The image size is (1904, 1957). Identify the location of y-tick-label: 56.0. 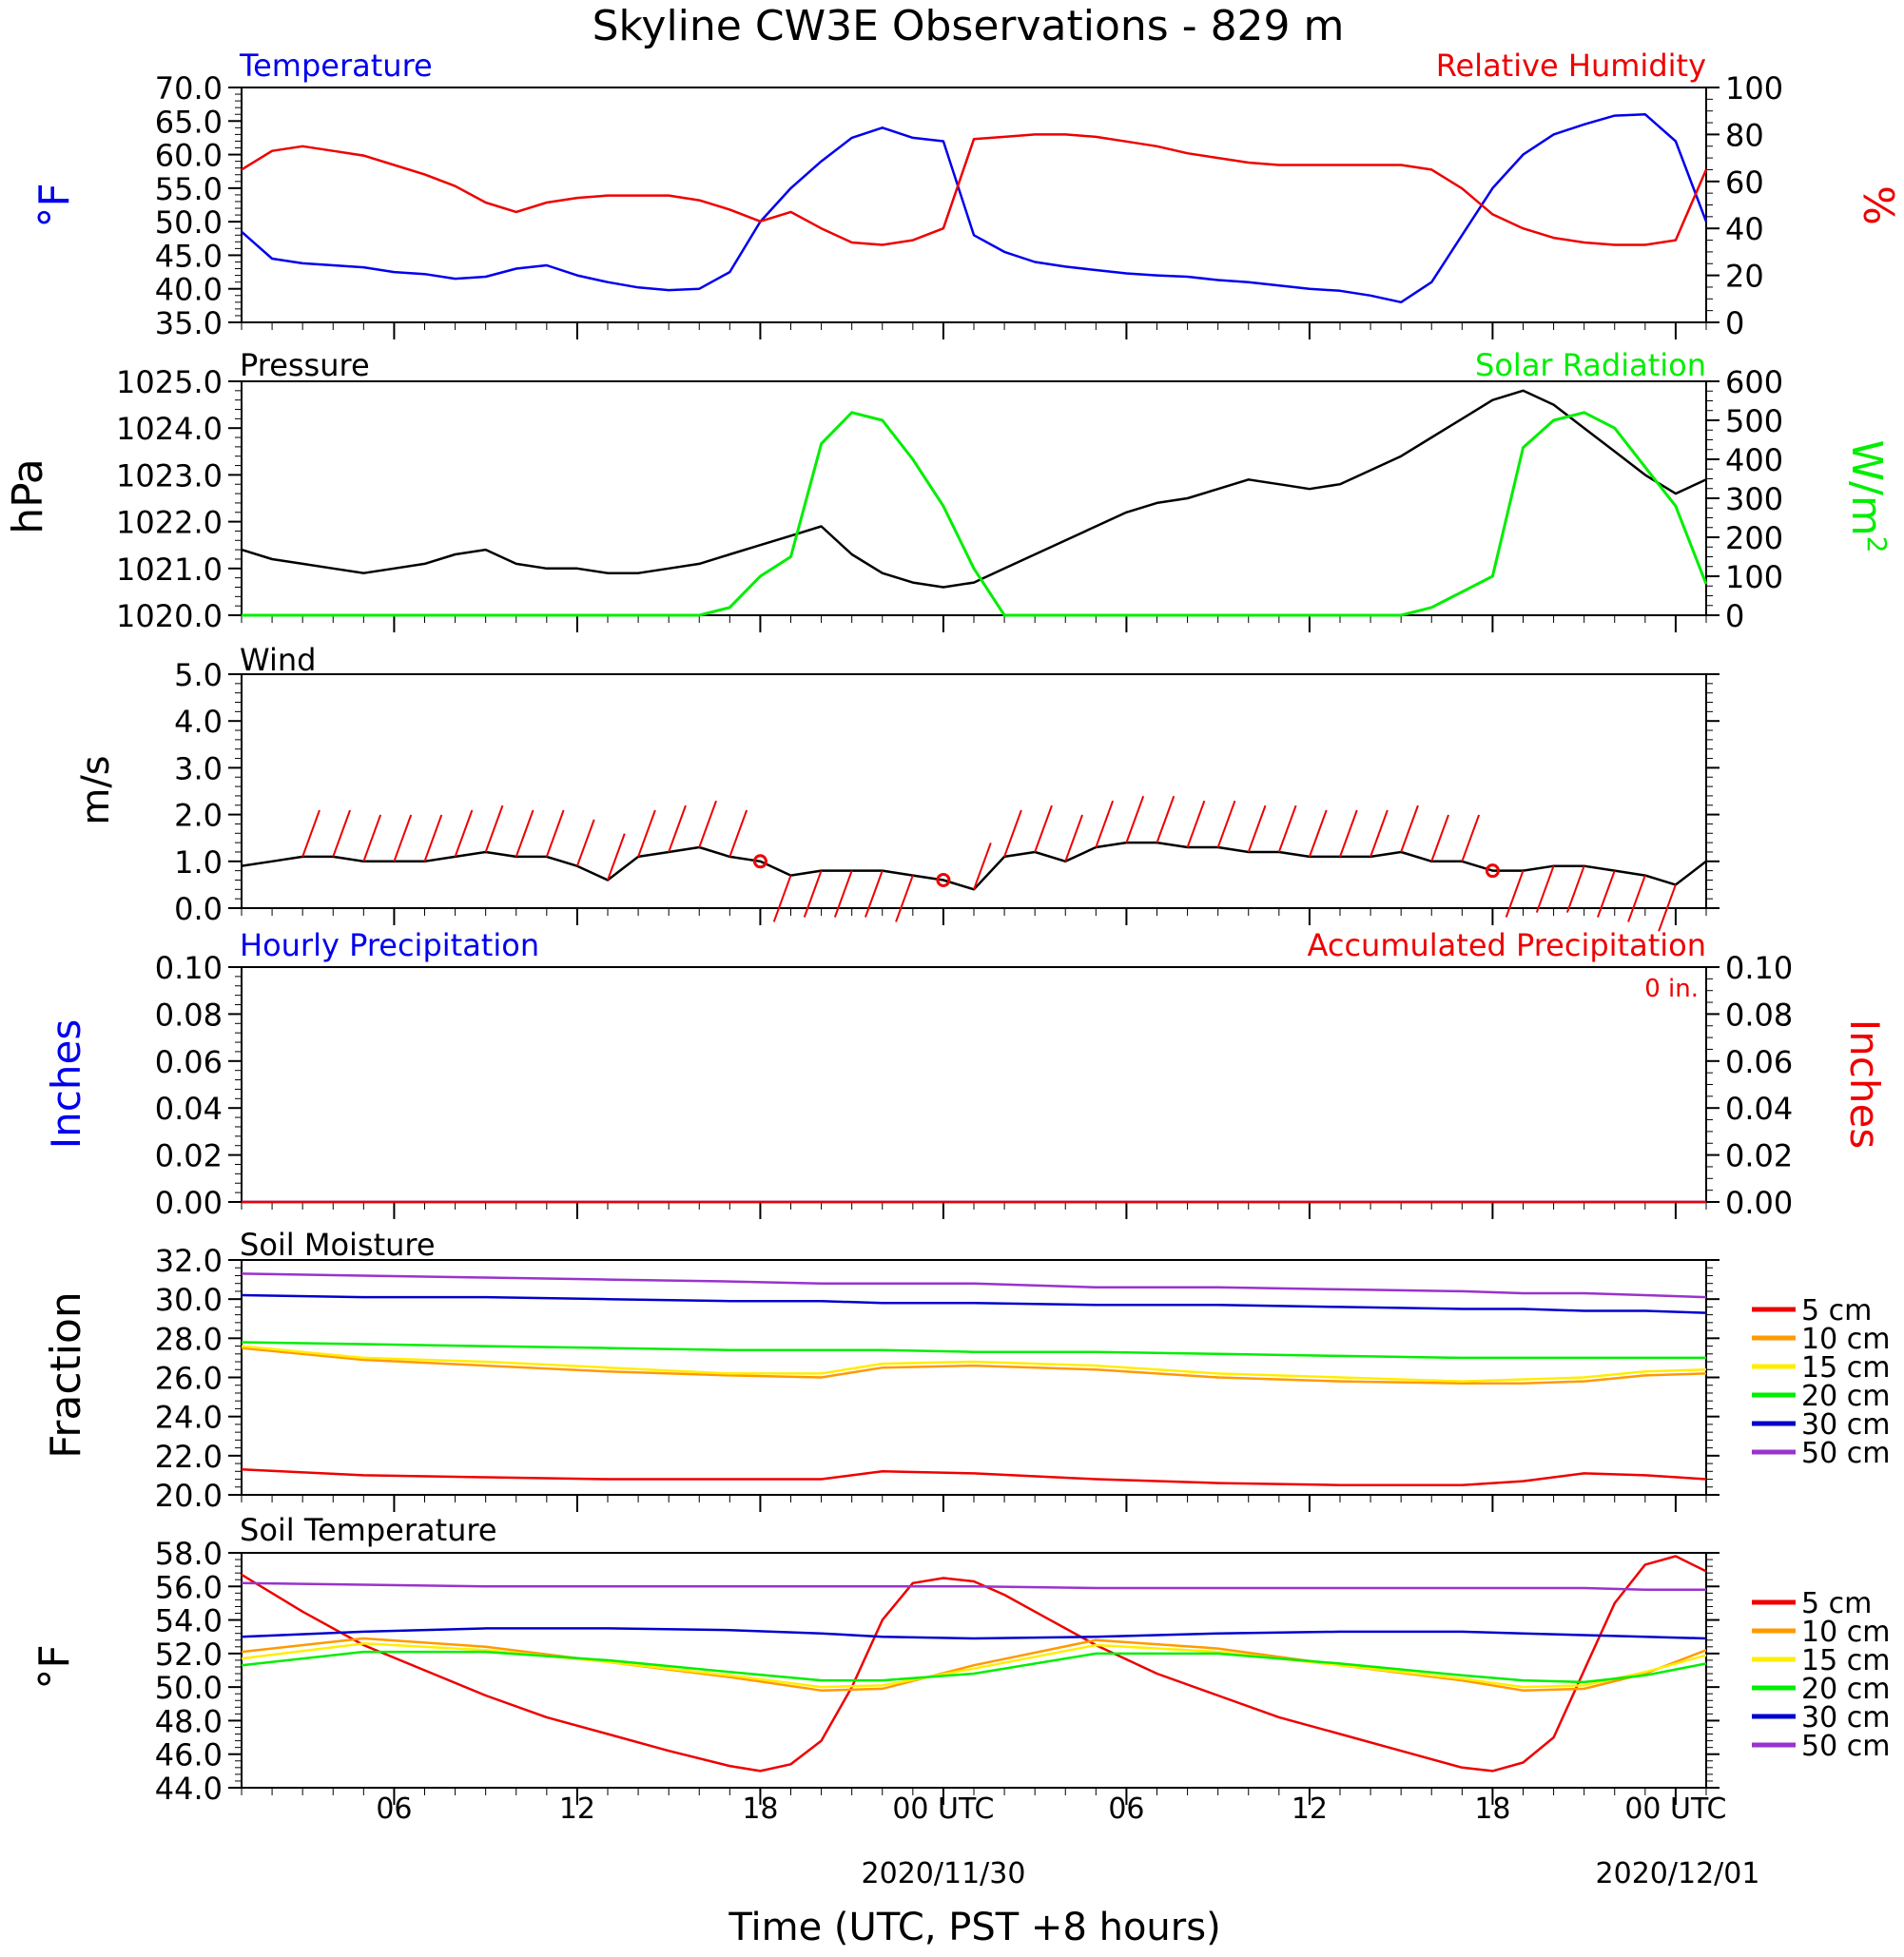
(189, 1587).